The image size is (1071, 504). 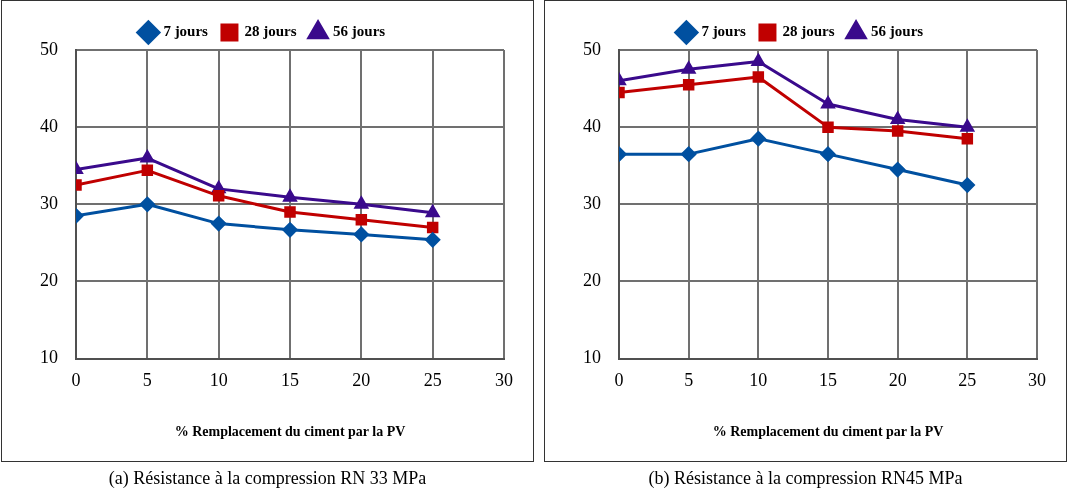 I want to click on text: (a) Résistance à la compression RN 33 MPa, so click(x=267, y=478).